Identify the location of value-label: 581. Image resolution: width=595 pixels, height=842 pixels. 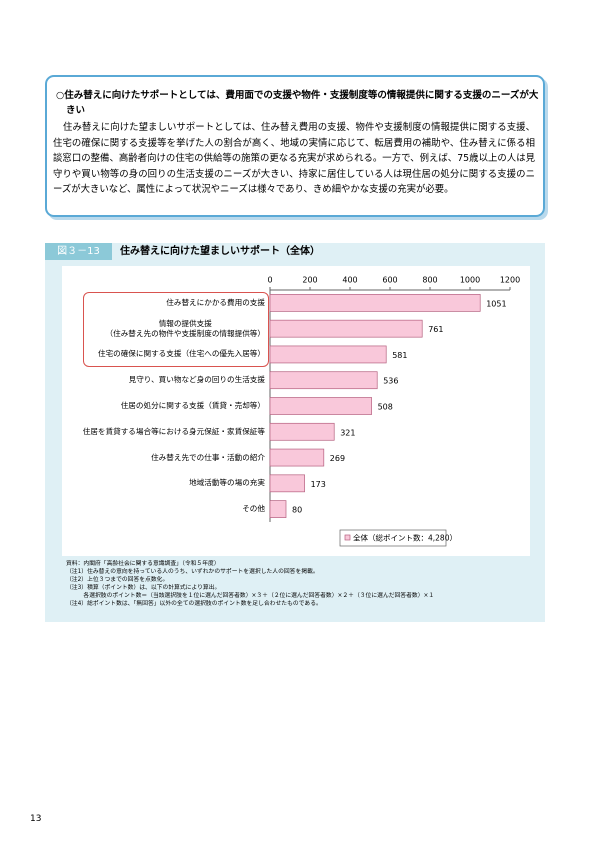
(399, 355).